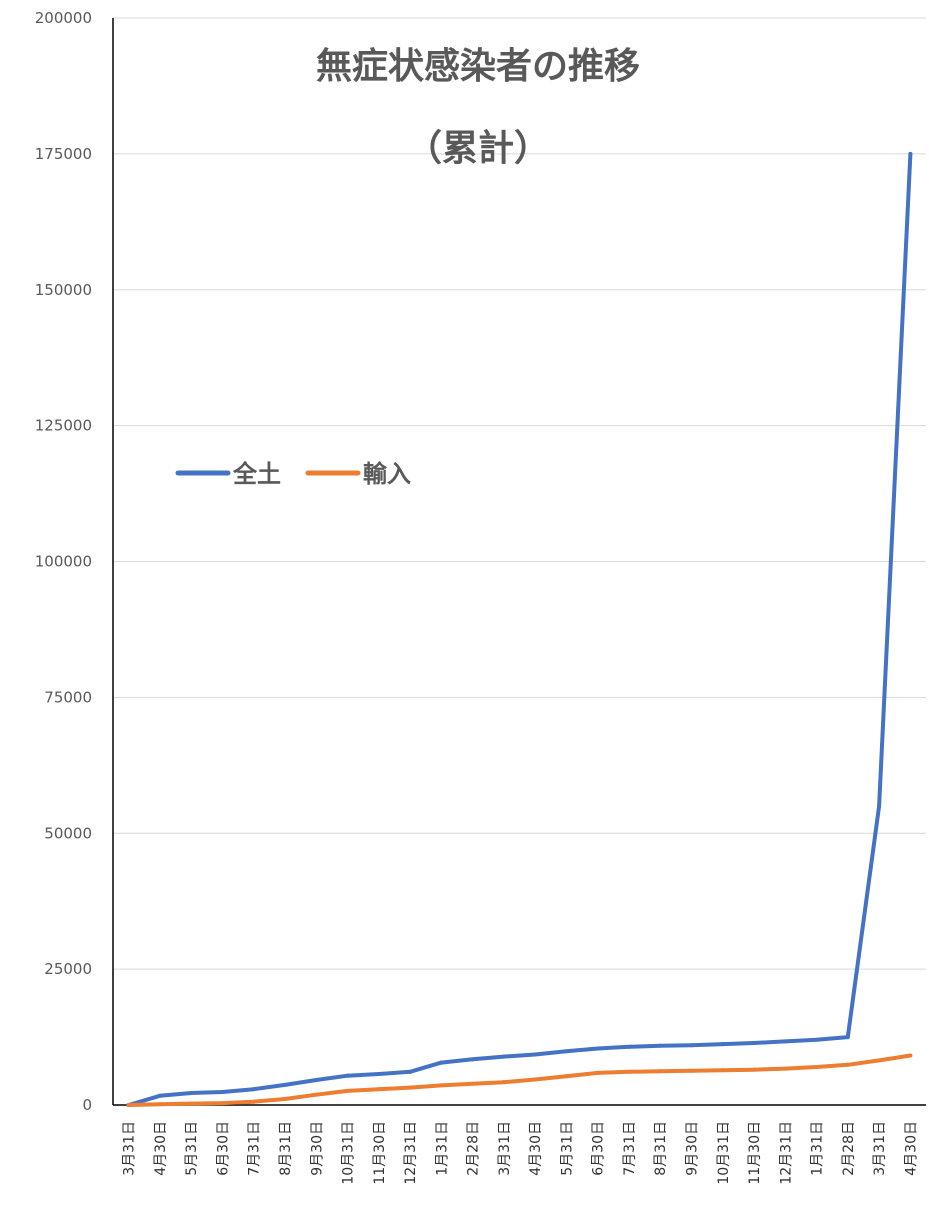 The height and width of the screenshot is (1218, 929). Describe the element at coordinates (293, 474) in the screenshot. I see `legend: 全土 輸入` at that location.